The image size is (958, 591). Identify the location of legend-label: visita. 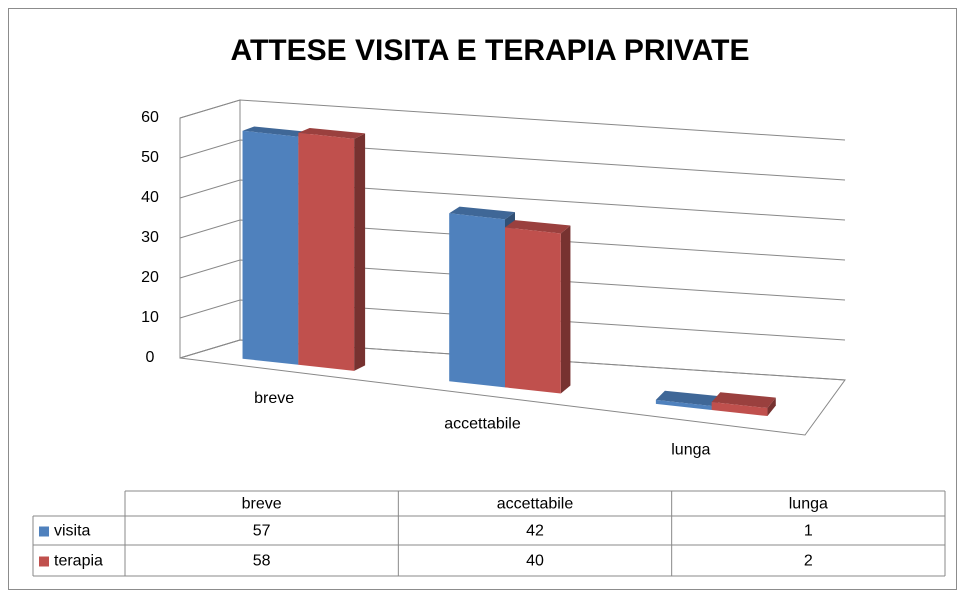
(72, 531).